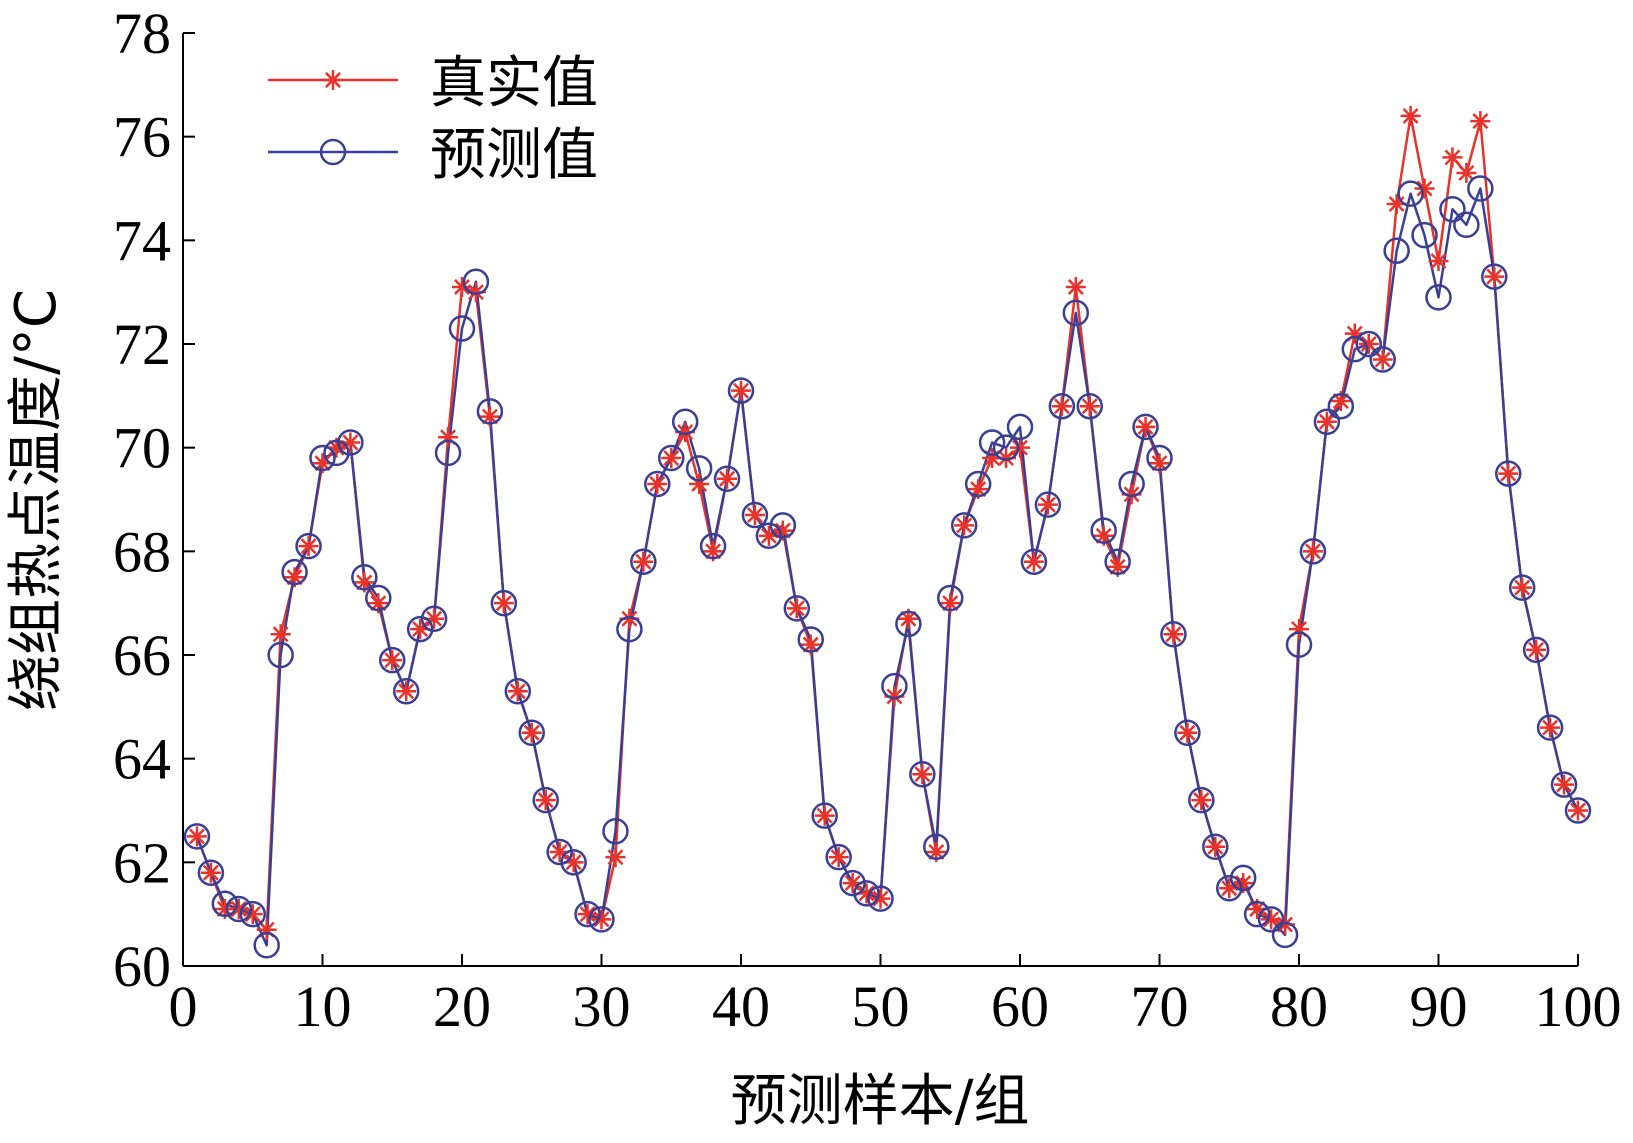 The height and width of the screenshot is (1143, 1633). I want to click on x-tick-label: 100, so click(1578, 1006).